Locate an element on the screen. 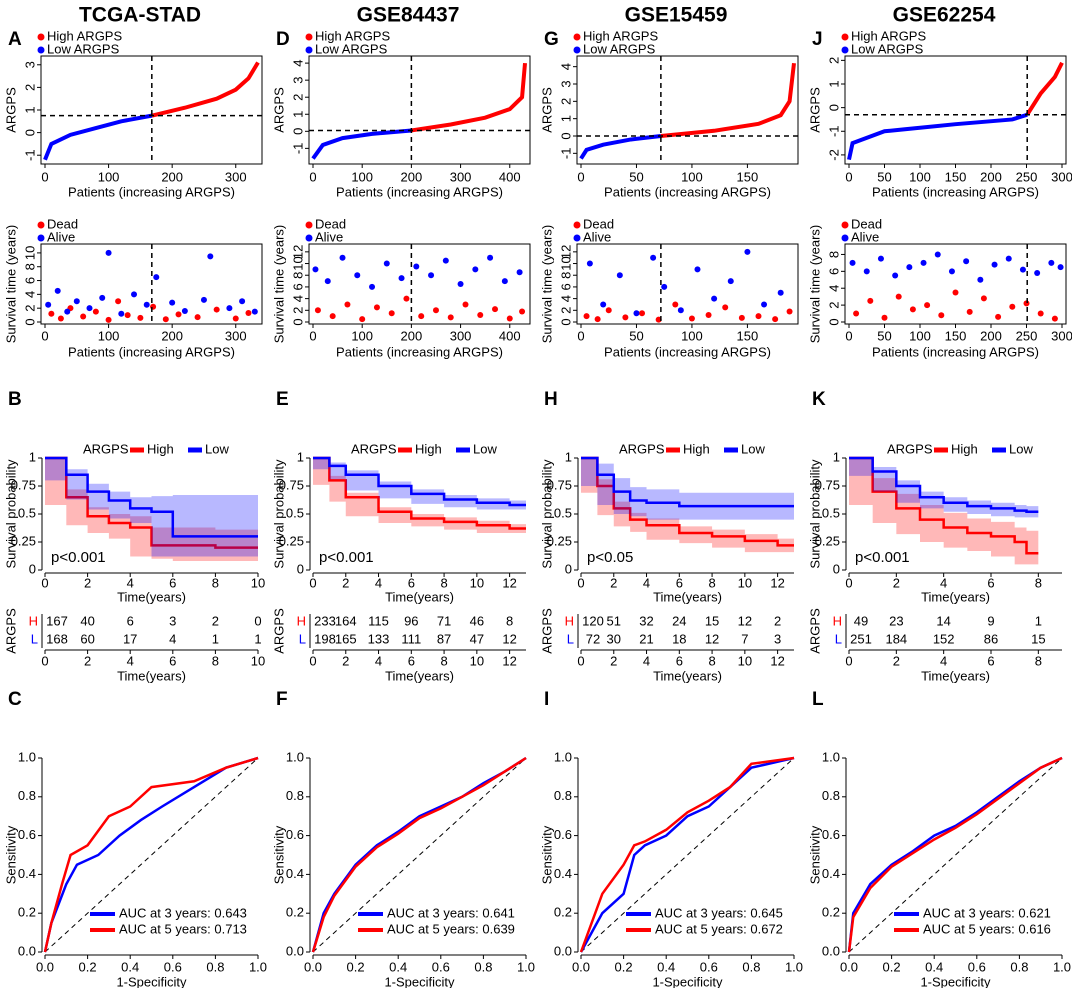 The image size is (1072, 988). y-tick-label: 1.0 is located at coordinates (295, 756).